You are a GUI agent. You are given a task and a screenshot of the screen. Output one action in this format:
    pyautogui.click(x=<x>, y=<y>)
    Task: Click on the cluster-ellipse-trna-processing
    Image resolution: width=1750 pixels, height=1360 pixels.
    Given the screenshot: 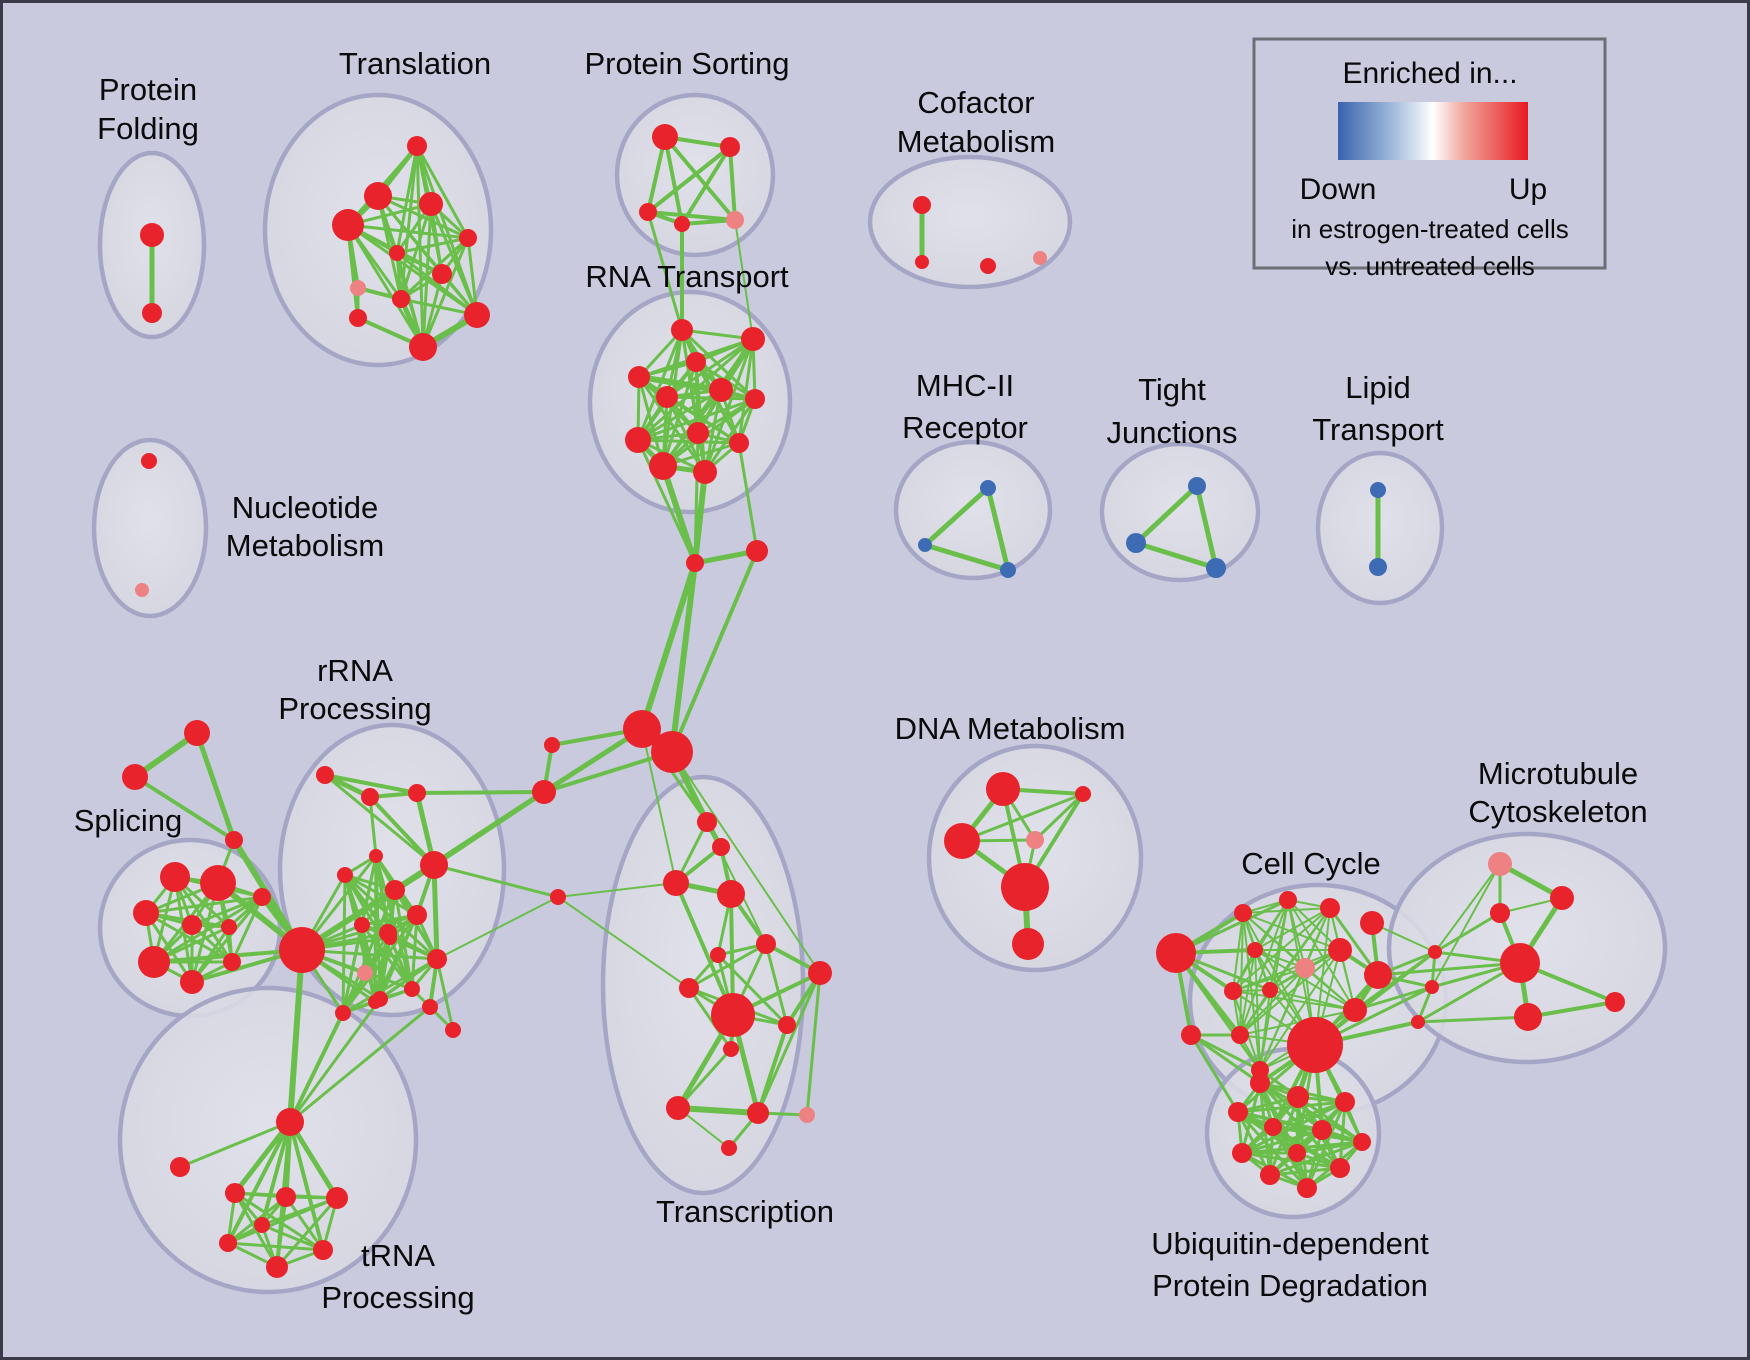 What is the action you would take?
    pyautogui.click(x=268, y=1140)
    